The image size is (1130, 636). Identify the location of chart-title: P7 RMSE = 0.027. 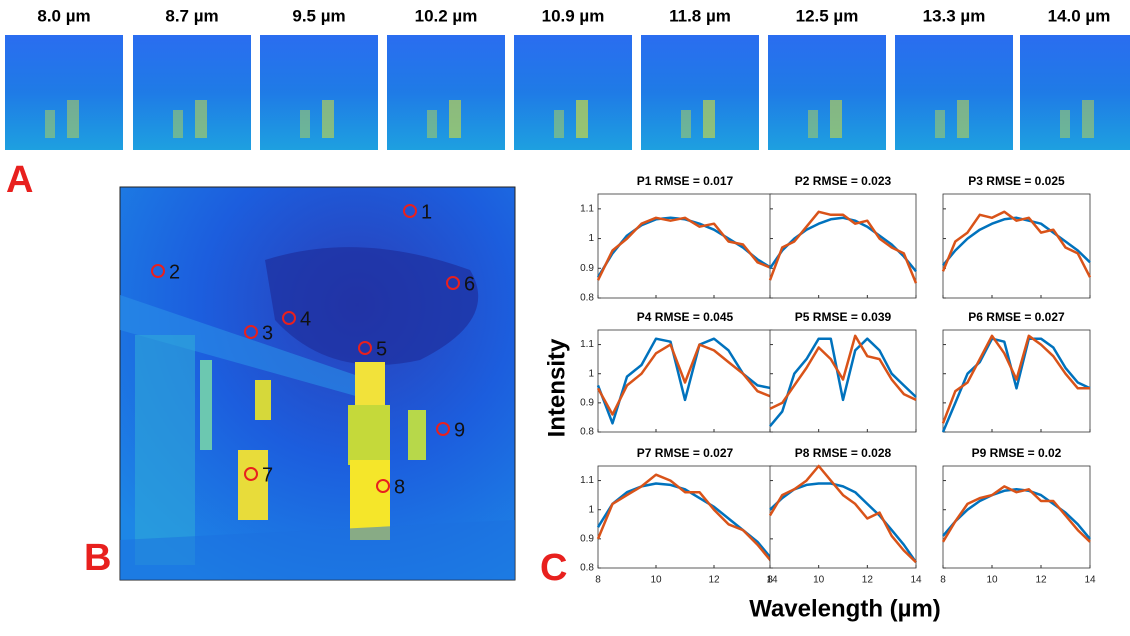
(685, 453).